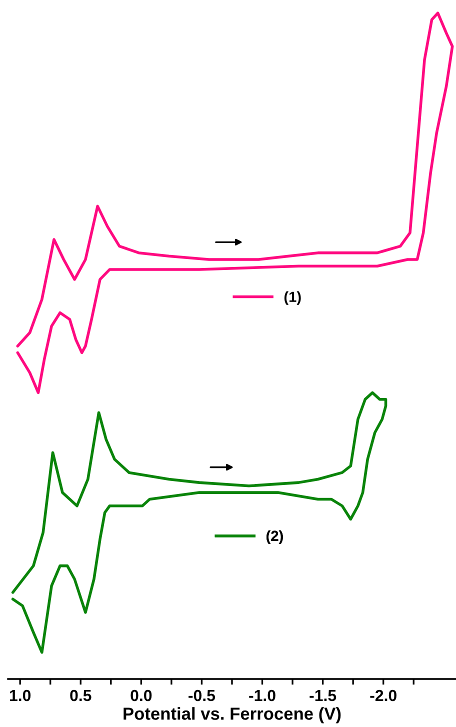 The width and height of the screenshot is (456, 727). I want to click on x-tick-label: -1.5, so click(323, 696).